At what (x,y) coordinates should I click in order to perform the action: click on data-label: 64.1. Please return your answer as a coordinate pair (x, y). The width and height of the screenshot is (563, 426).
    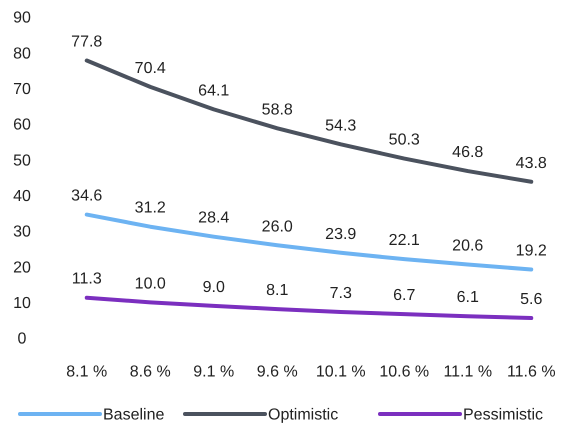
    Looking at the image, I should click on (214, 91).